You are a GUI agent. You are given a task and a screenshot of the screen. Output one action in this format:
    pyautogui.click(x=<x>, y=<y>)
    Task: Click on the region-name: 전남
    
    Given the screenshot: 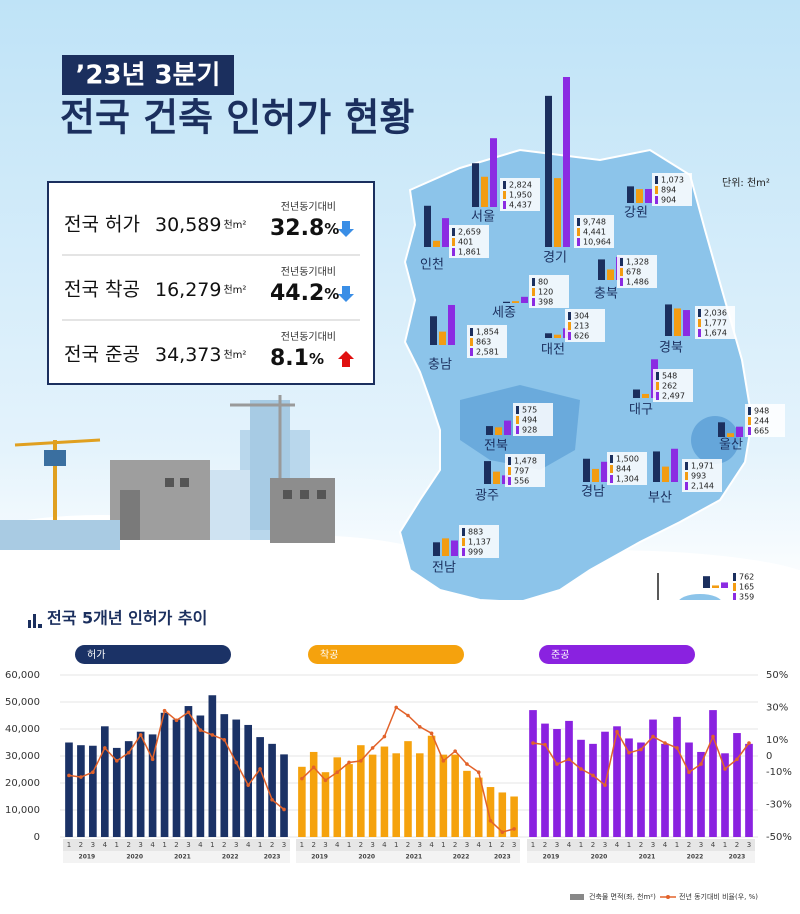 What is the action you would take?
    pyautogui.click(x=444, y=568)
    